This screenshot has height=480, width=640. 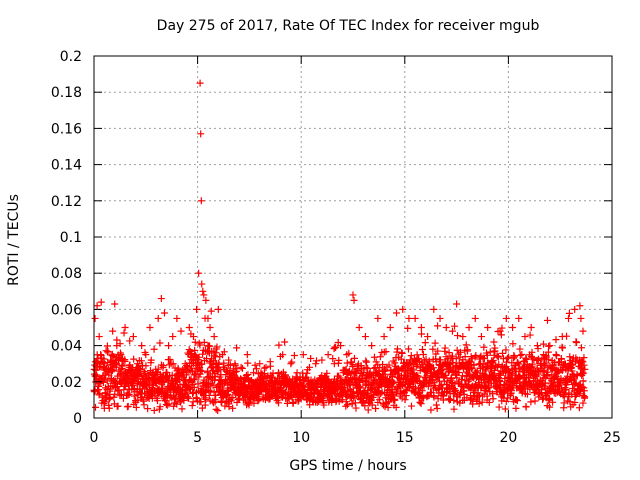 What do you see at coordinates (612, 438) in the screenshot?
I see `x-tick-label: 25` at bounding box center [612, 438].